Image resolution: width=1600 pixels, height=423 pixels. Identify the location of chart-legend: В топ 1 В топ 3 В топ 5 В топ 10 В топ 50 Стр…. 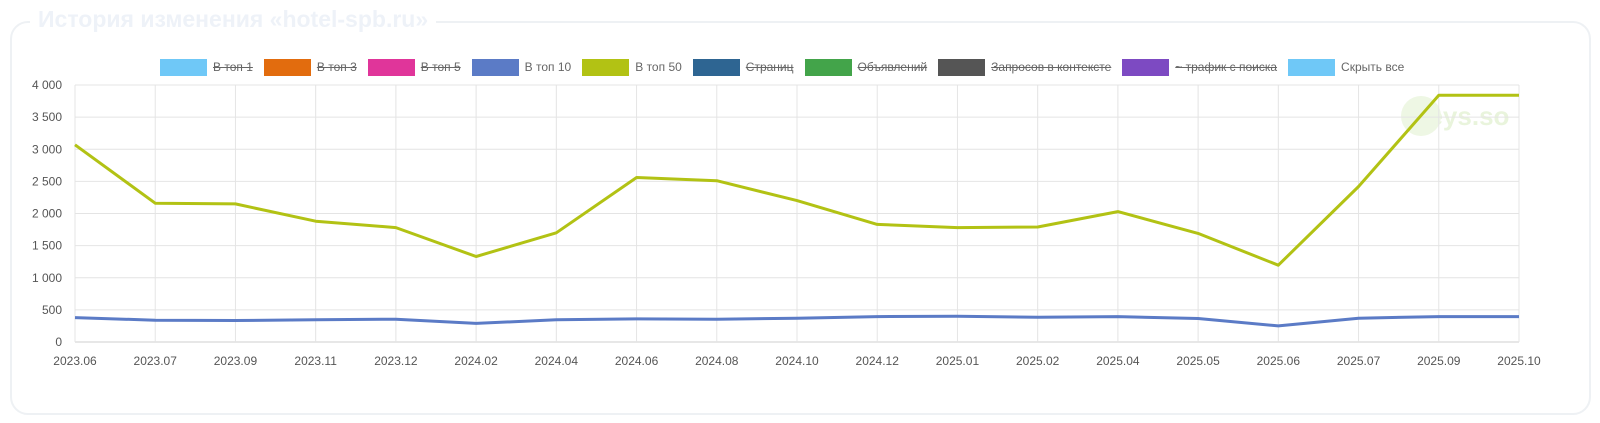
(787, 67).